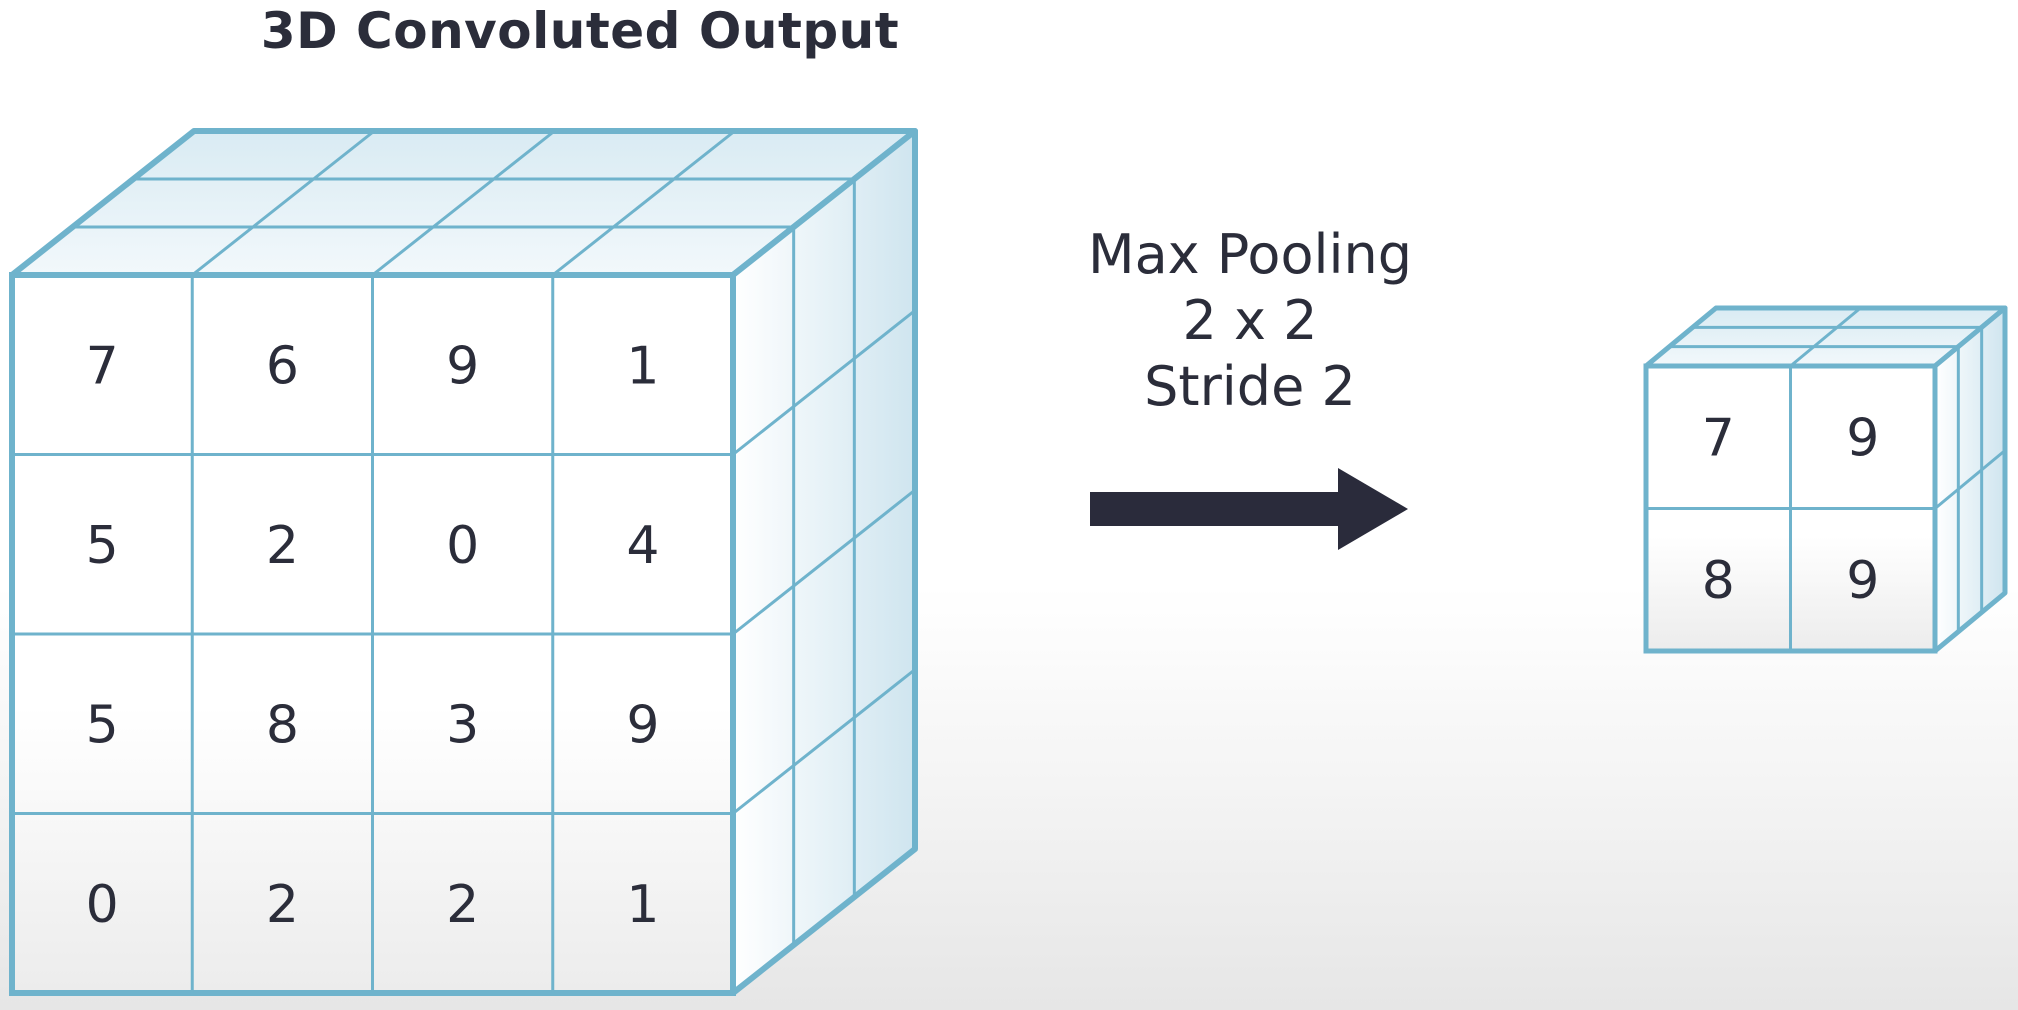 Image resolution: width=2018 pixels, height=1010 pixels. I want to click on pooled-output-cube: 7 9 8 9, so click(1825, 479).